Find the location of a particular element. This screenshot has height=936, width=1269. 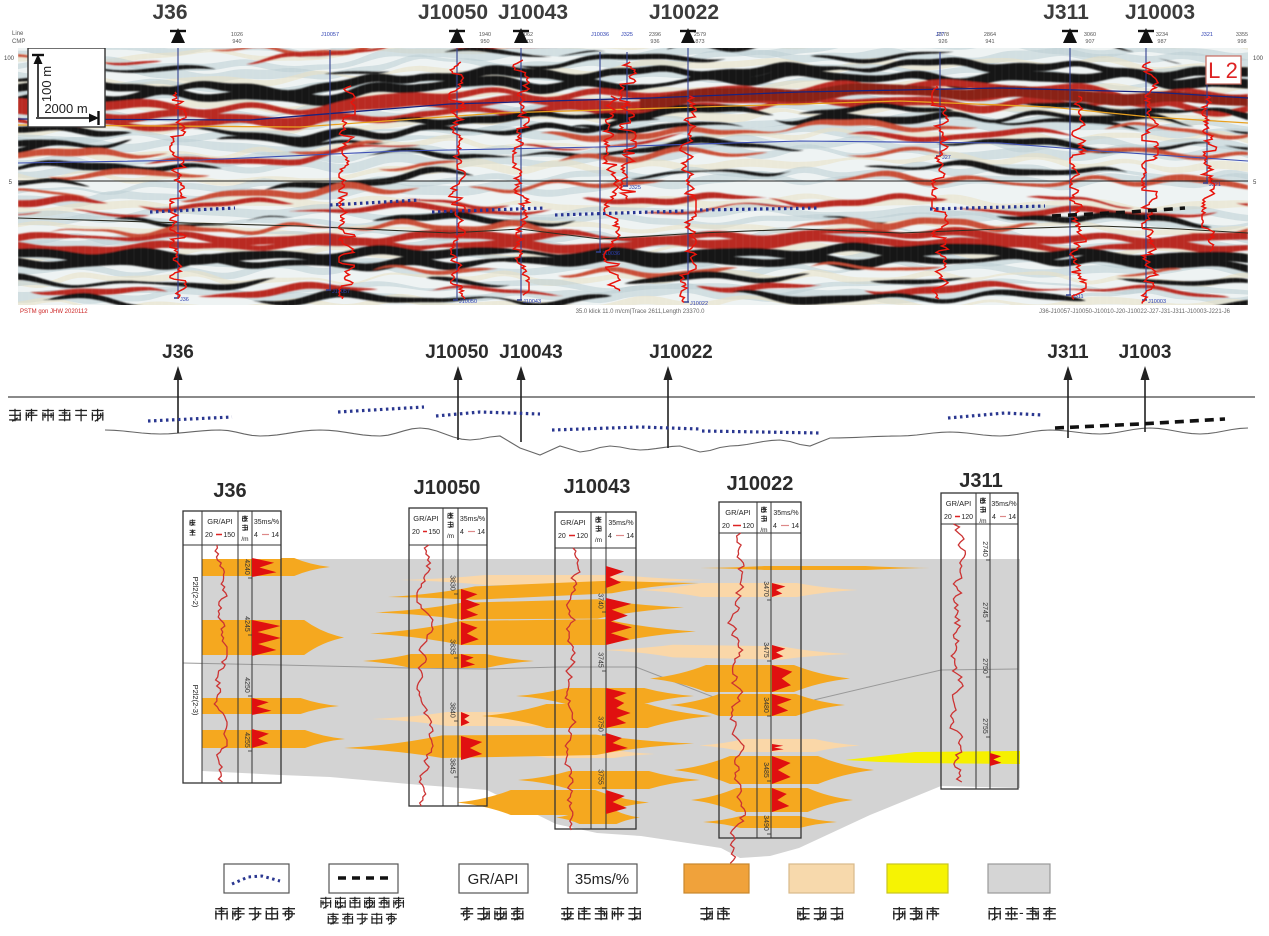

svg-text: 3845 is located at coordinates (452, 766).